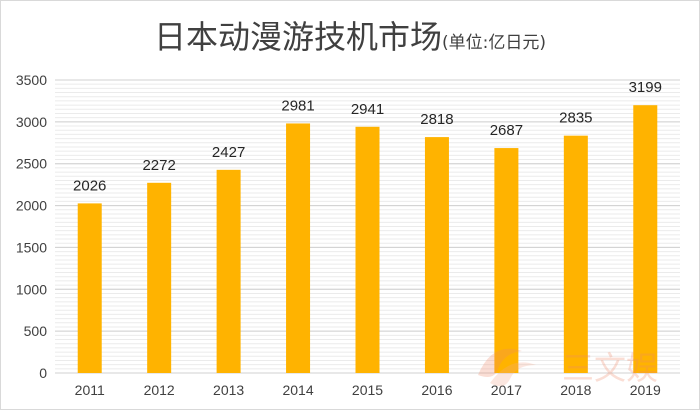 The width and height of the screenshot is (700, 410). I want to click on data-label: 2818, so click(436, 119).